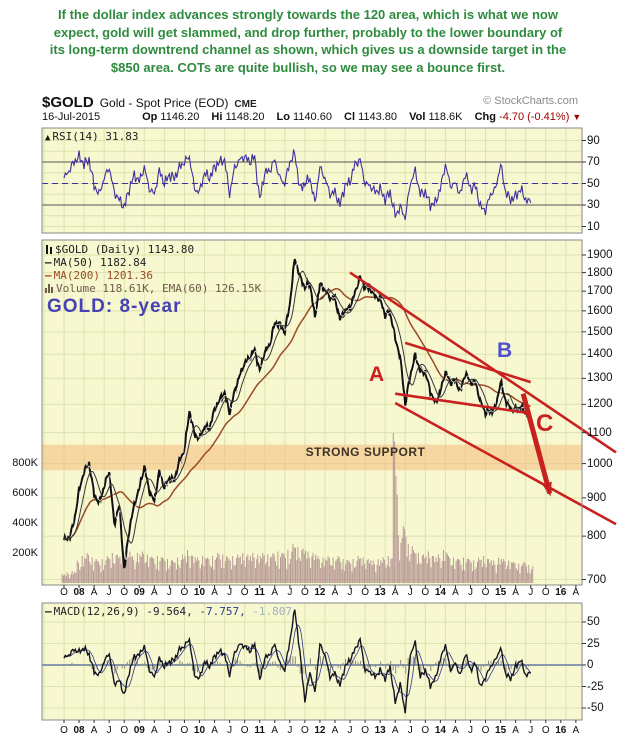 The image size is (617, 751). Describe the element at coordinates (180, 117) in the screenshot. I see `open-value: 1146.20` at that location.